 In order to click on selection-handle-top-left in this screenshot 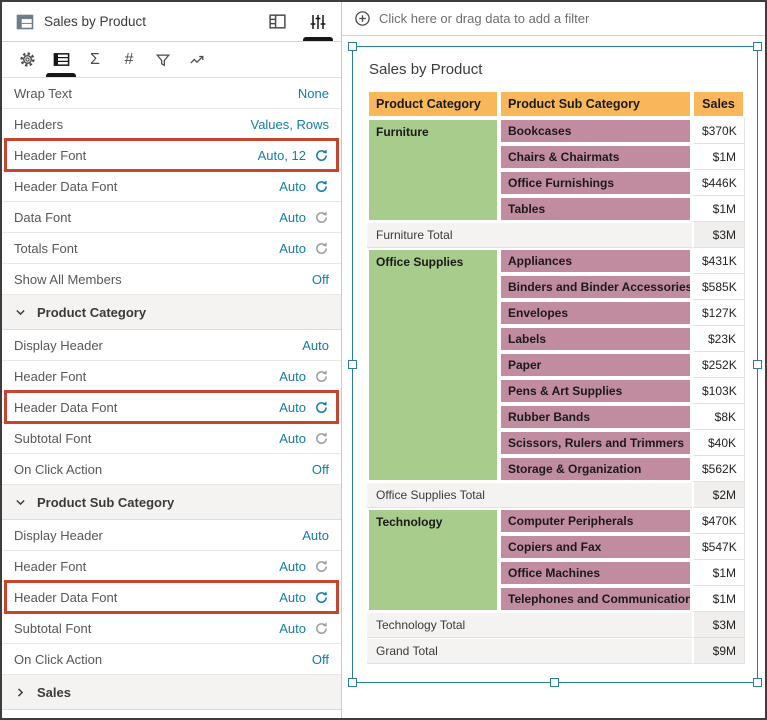, I will do `click(352, 46)`.